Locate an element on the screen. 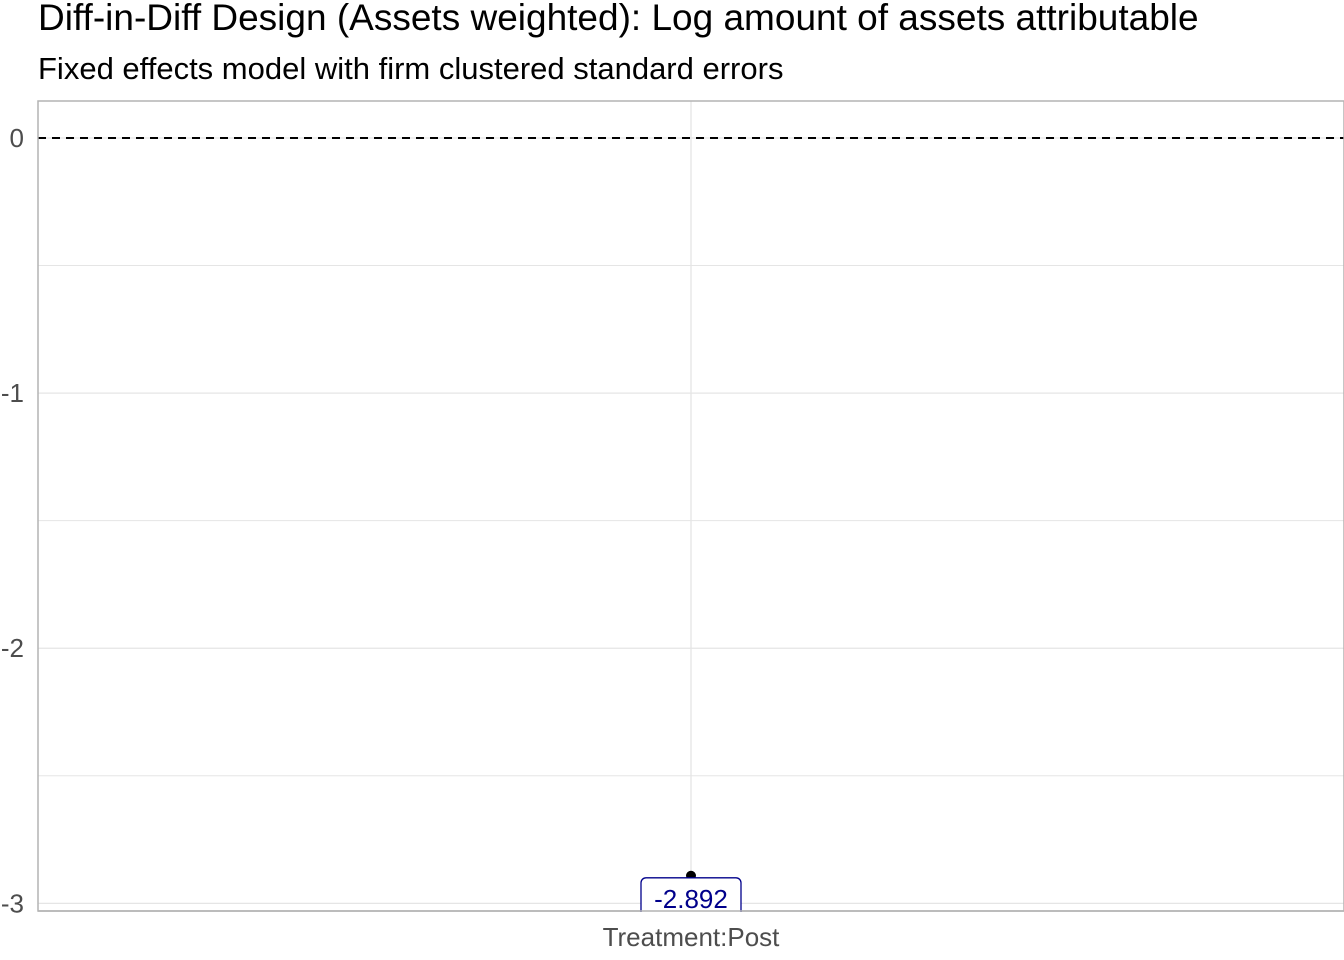 The width and height of the screenshot is (1344, 960). x-tick-label: Treatment:Post is located at coordinates (692, 937).